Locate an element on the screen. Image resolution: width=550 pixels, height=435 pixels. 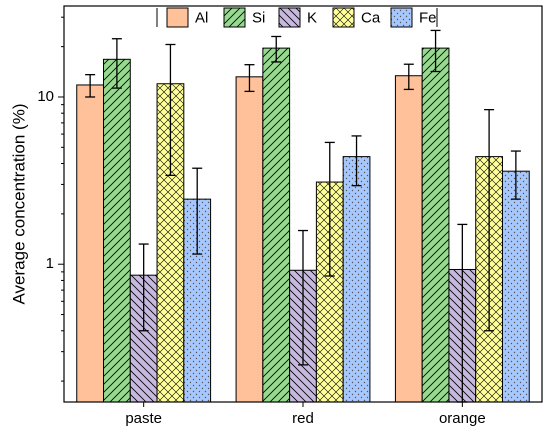
legend-label-al: Al is located at coordinates (201, 17).